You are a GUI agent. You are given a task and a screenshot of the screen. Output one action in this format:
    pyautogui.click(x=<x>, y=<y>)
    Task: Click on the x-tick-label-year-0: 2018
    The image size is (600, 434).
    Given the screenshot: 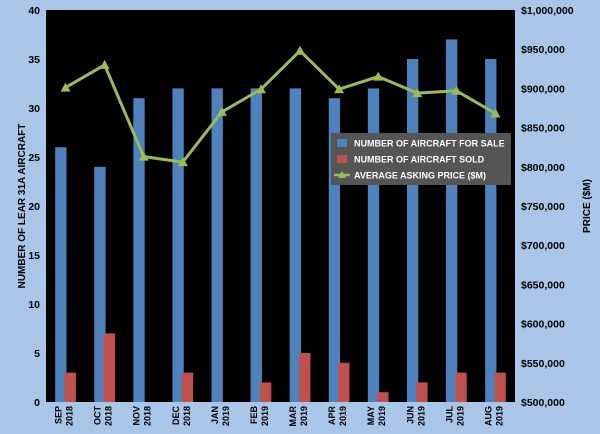 What is the action you would take?
    pyautogui.click(x=70, y=416)
    